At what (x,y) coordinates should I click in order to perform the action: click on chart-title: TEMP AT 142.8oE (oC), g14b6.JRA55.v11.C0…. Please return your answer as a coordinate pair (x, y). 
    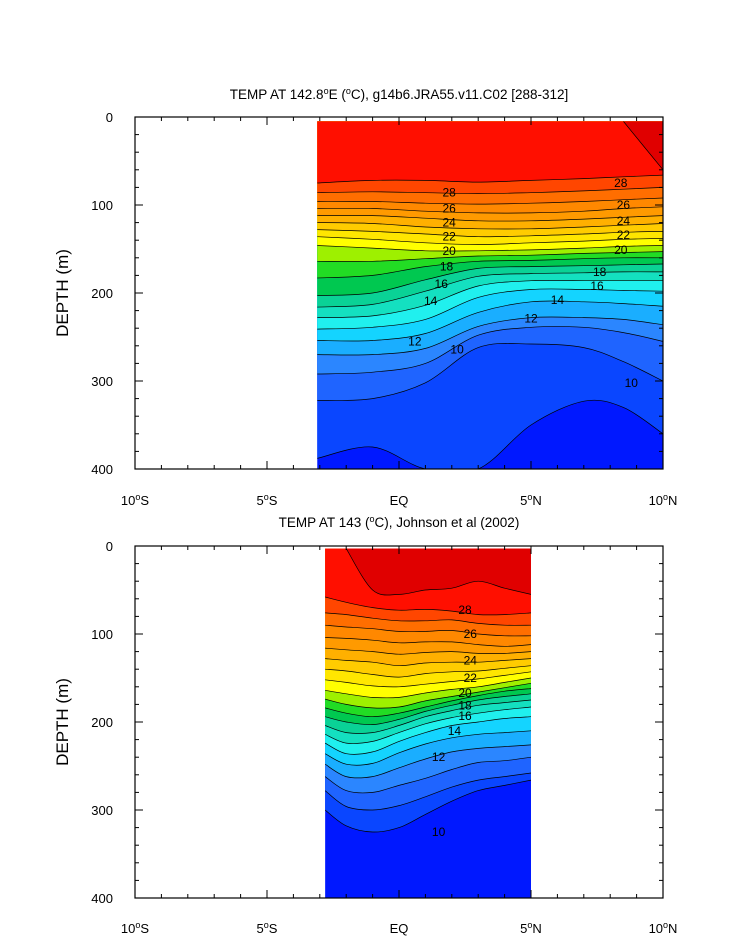
    Looking at the image, I should click on (399, 94).